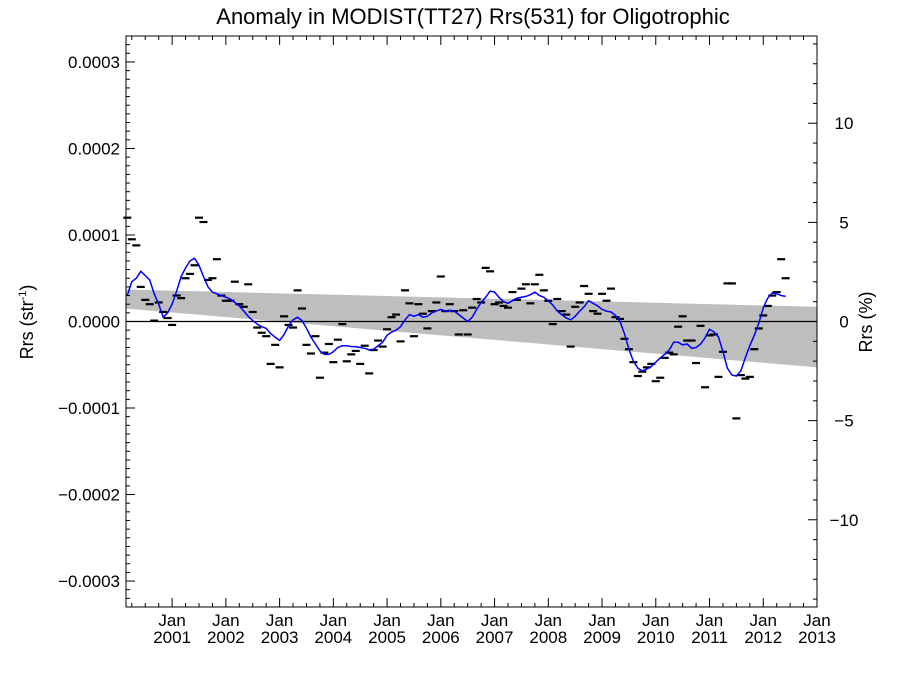 This screenshot has width=900, height=675. What do you see at coordinates (601, 620) in the screenshot?
I see `x-tick-month-8: Jan` at bounding box center [601, 620].